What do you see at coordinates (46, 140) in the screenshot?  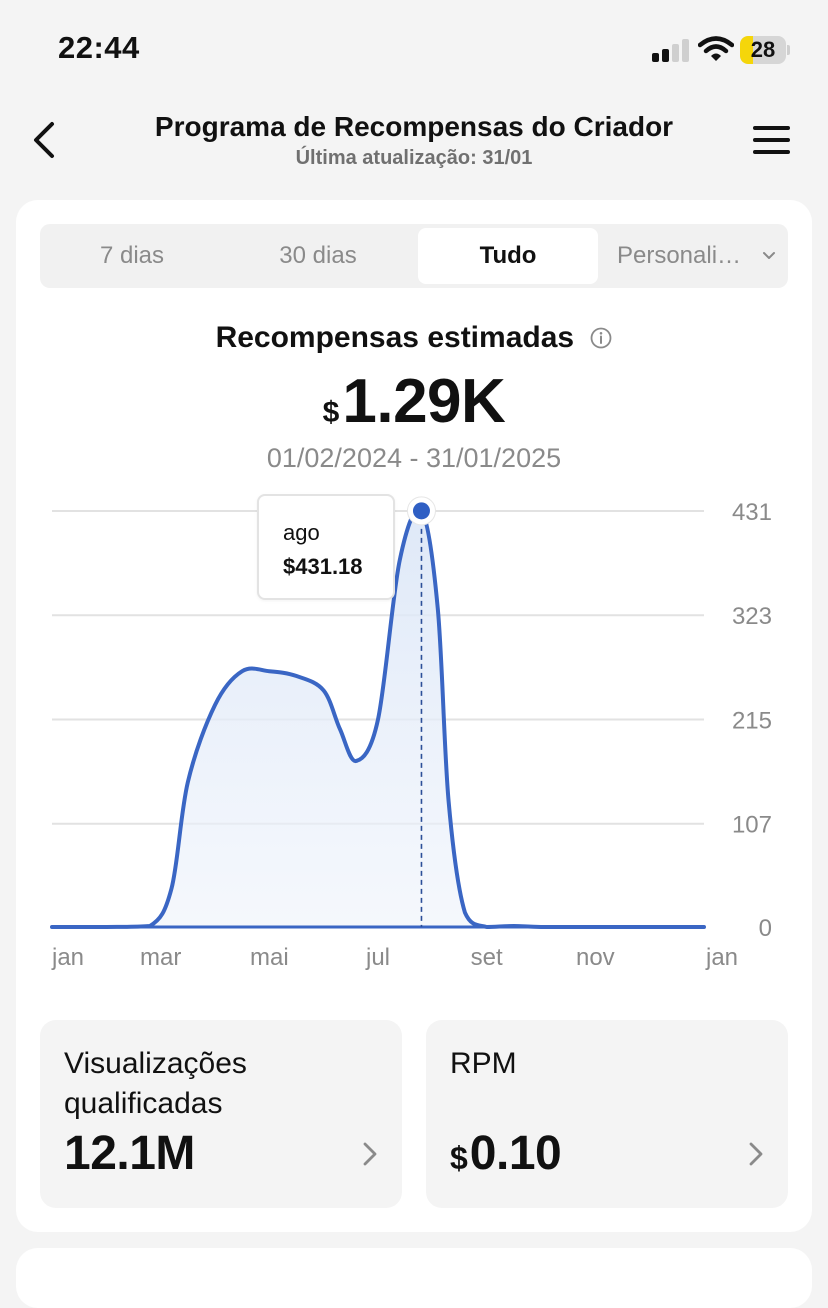 I see `back-icon` at bounding box center [46, 140].